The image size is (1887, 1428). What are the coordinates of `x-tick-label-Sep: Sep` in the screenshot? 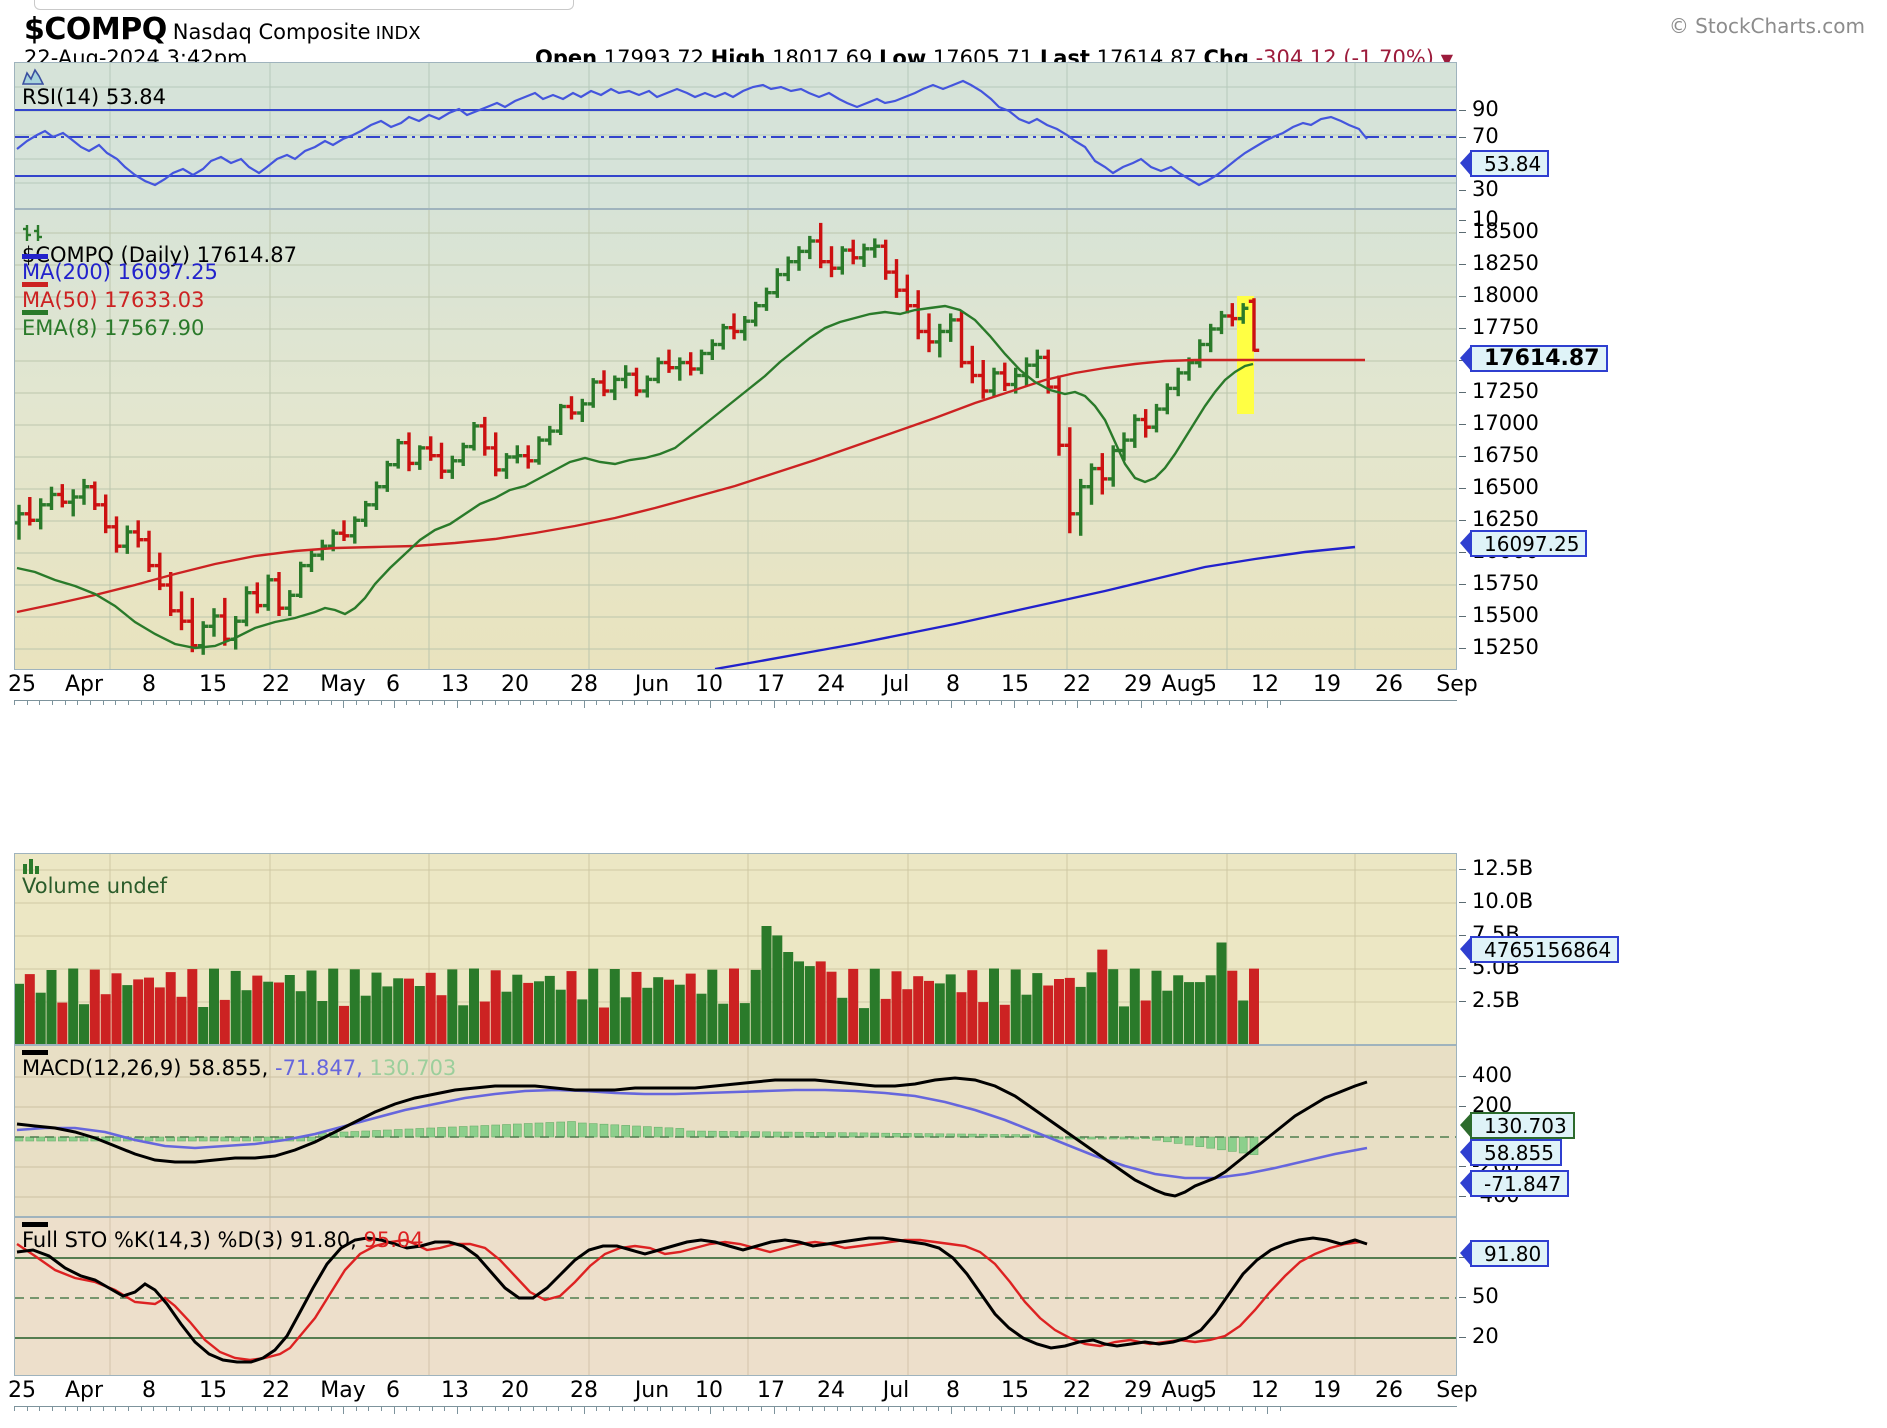 It's located at (1457, 1390).